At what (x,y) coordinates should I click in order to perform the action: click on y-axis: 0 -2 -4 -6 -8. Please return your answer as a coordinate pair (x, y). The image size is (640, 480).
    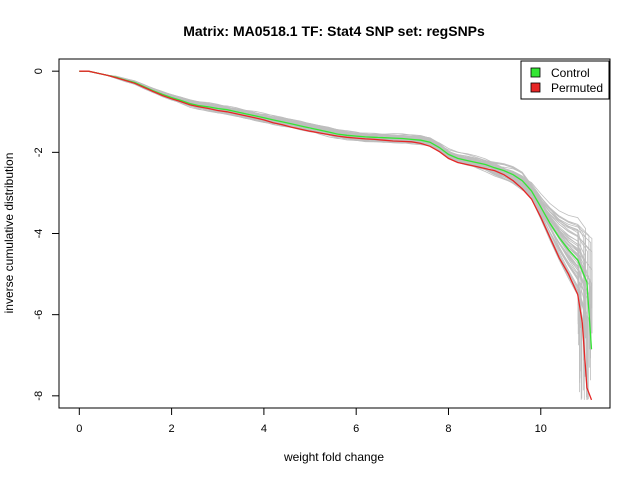
    Looking at the image, I should click on (46, 234).